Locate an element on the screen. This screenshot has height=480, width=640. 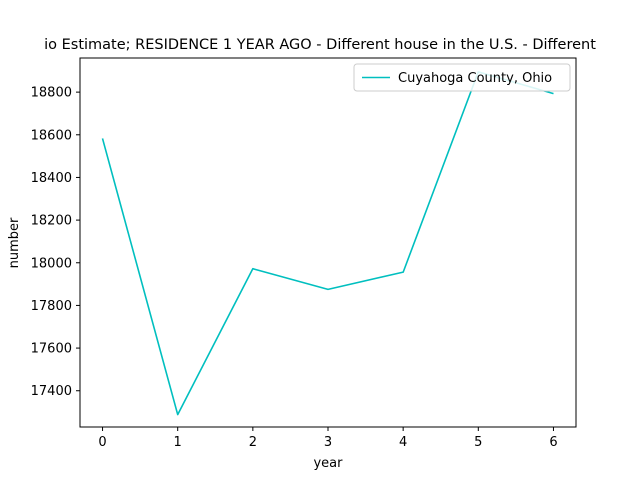
x-tick-label: 4 is located at coordinates (403, 442).